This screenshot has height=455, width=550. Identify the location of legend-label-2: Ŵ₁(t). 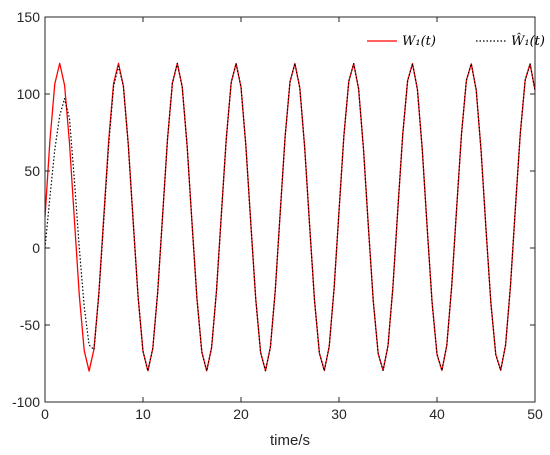
(528, 41).